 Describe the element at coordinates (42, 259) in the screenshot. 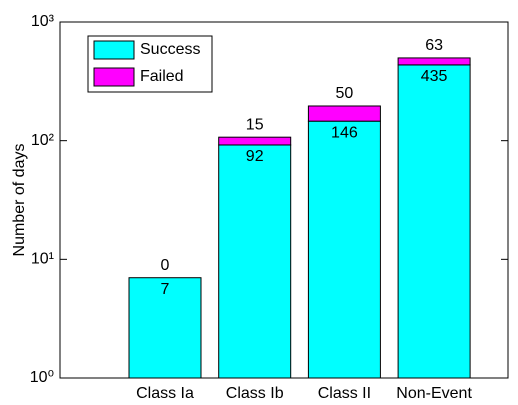

I see `y-tick-label: 10¹` at that location.